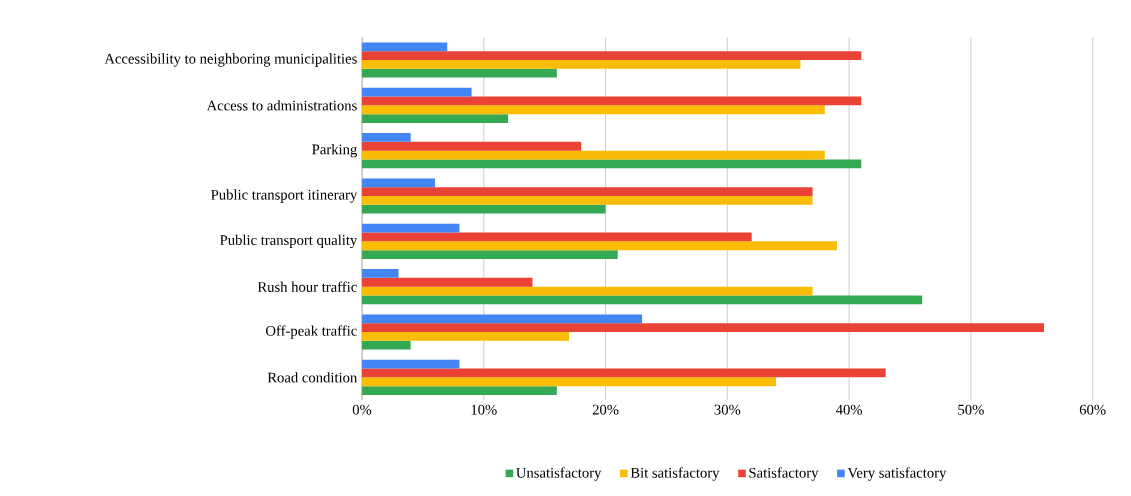  What do you see at coordinates (897, 474) in the screenshot?
I see `legend-label: Very satisfactory` at bounding box center [897, 474].